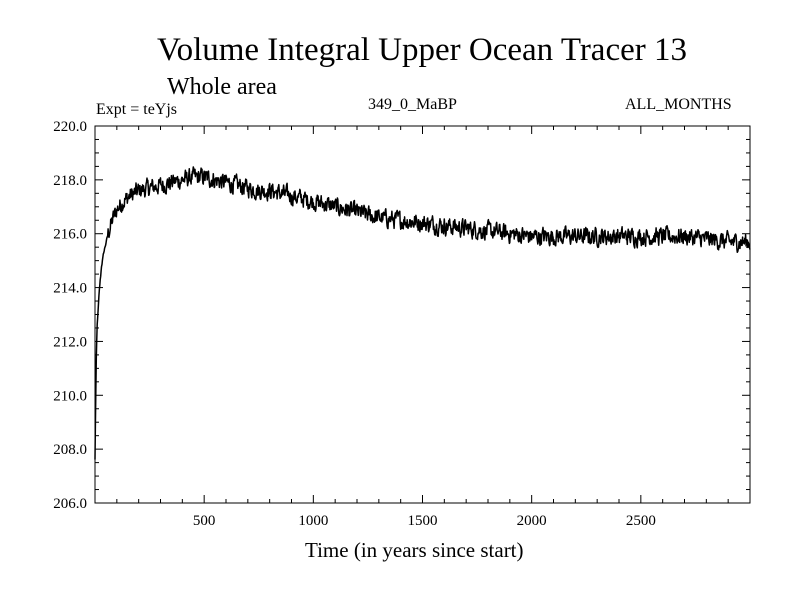 Image resolution: width=800 pixels, height=600 pixels. Describe the element at coordinates (422, 50) in the screenshot. I see `chart-title: Volume Integral Upper Ocean Tracer 13` at that location.